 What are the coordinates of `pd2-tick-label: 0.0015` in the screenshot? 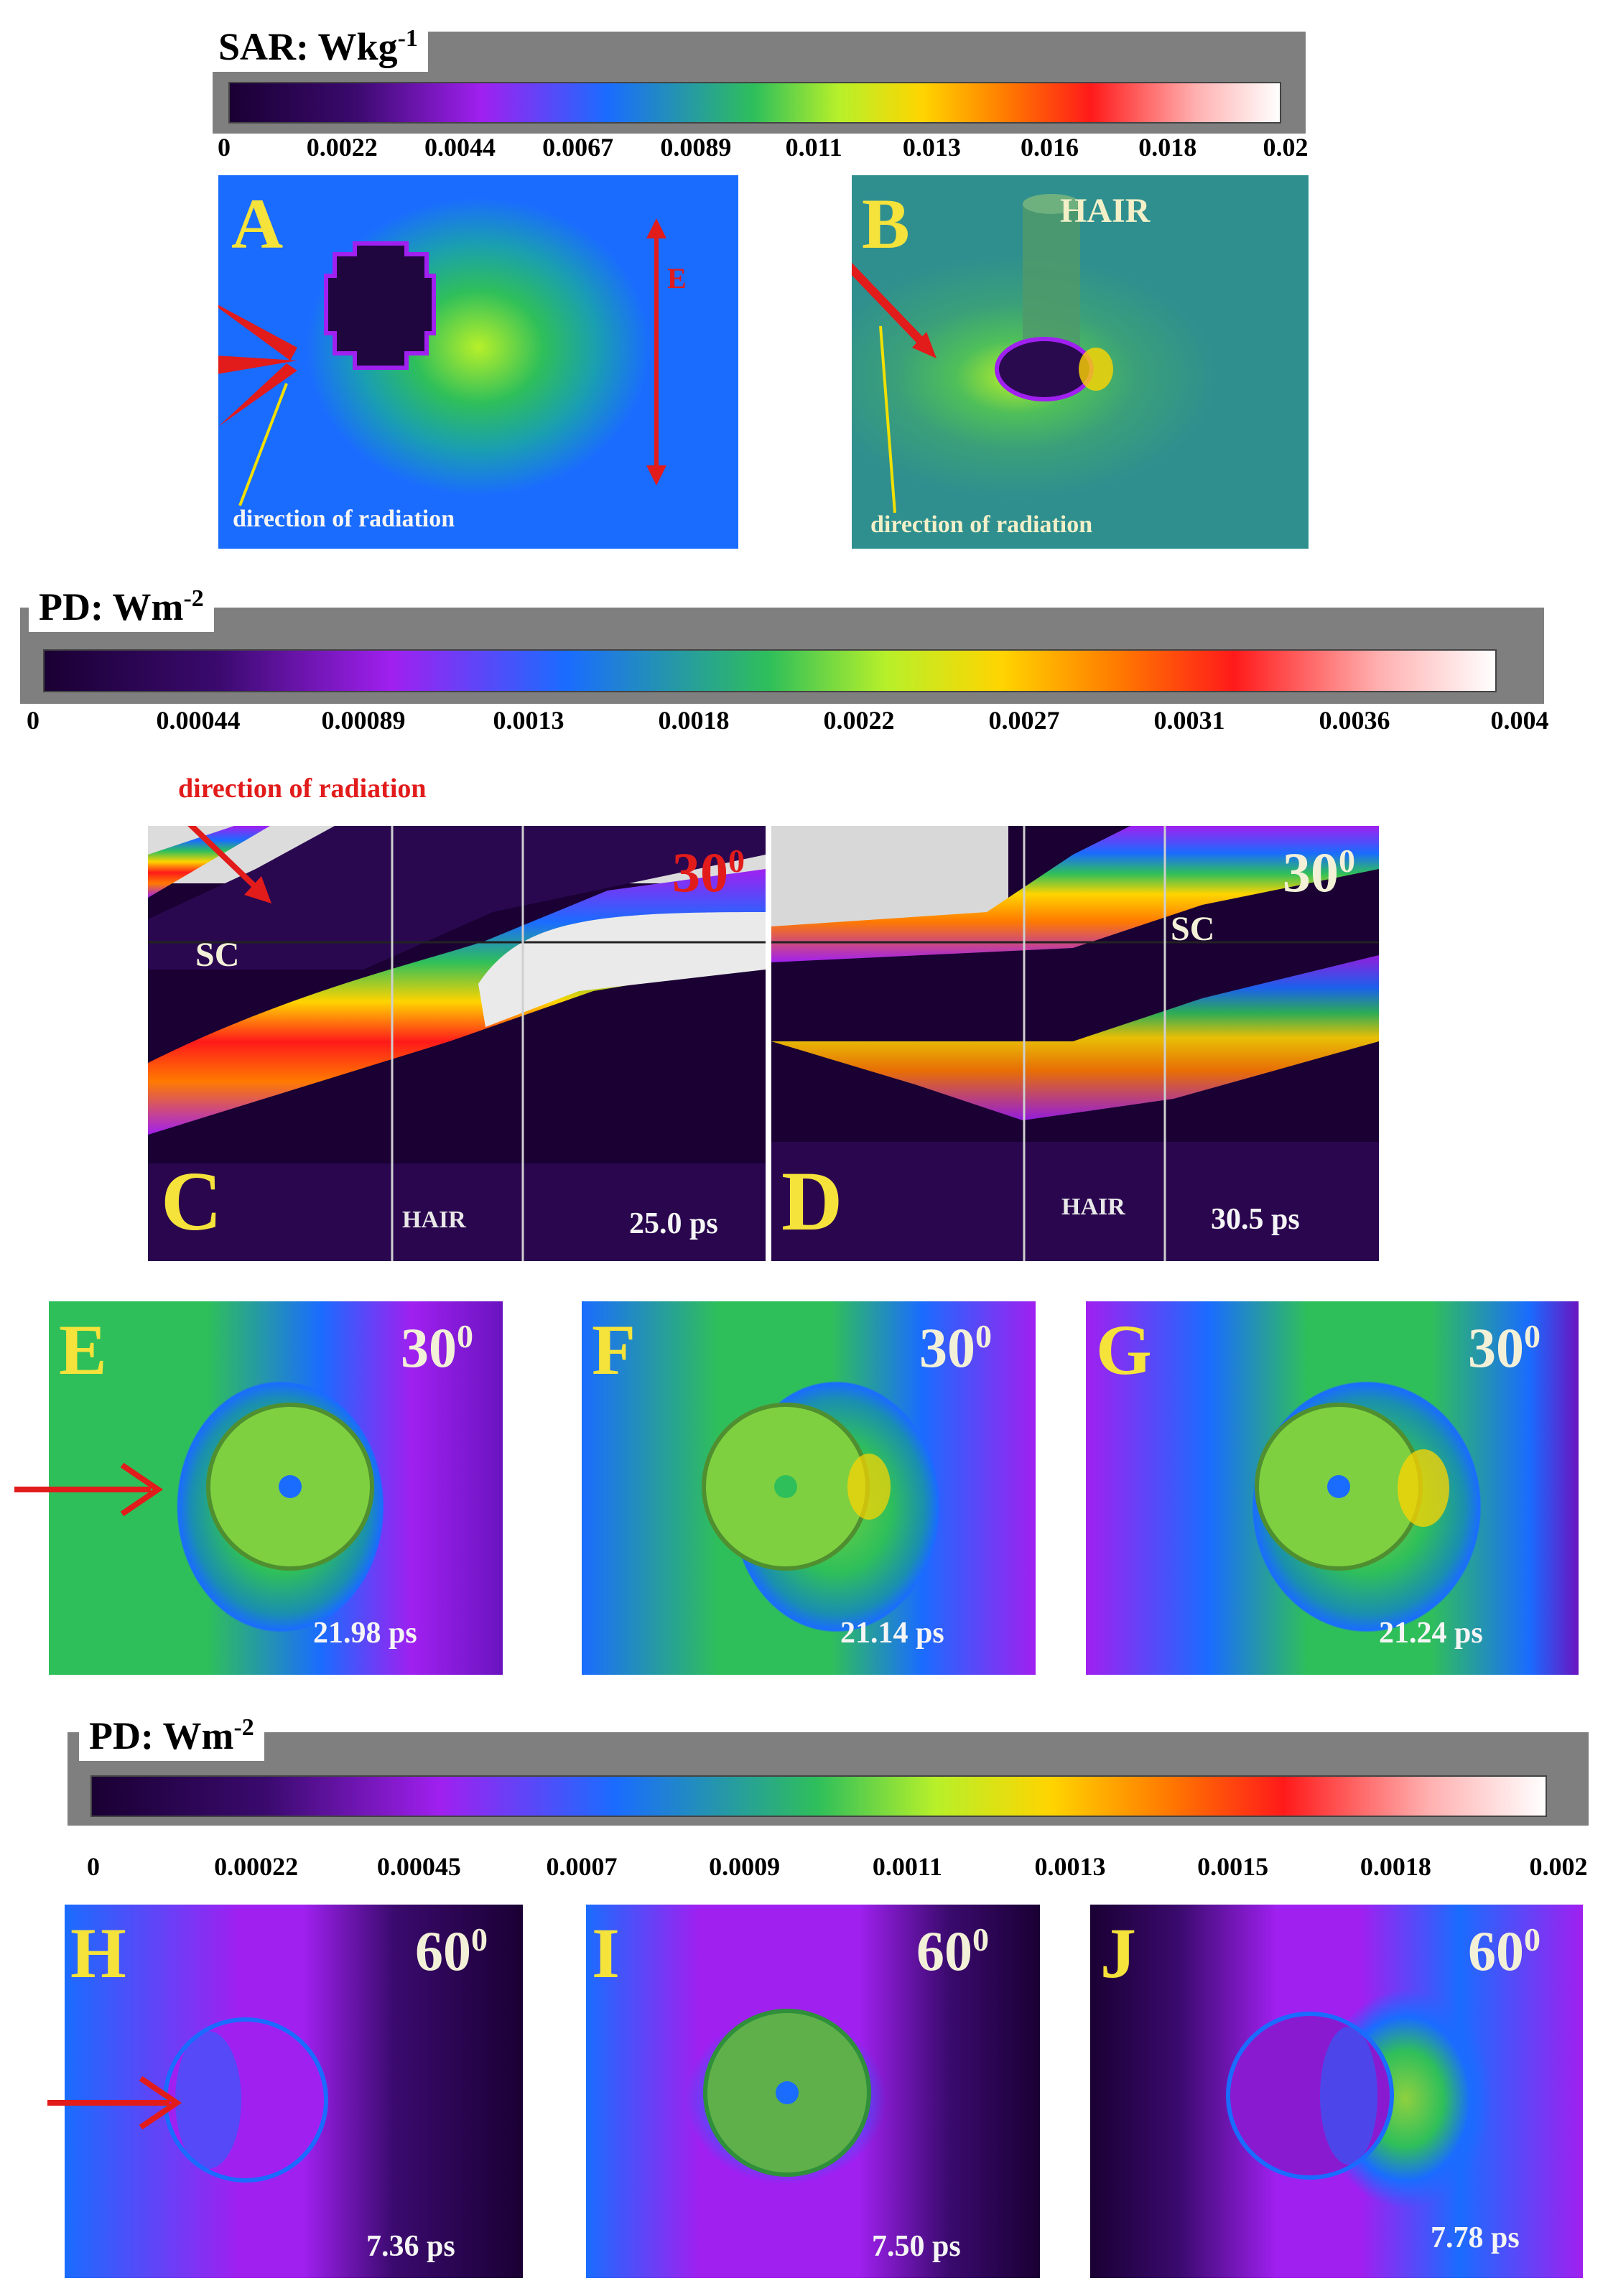 It's located at (1233, 1867).